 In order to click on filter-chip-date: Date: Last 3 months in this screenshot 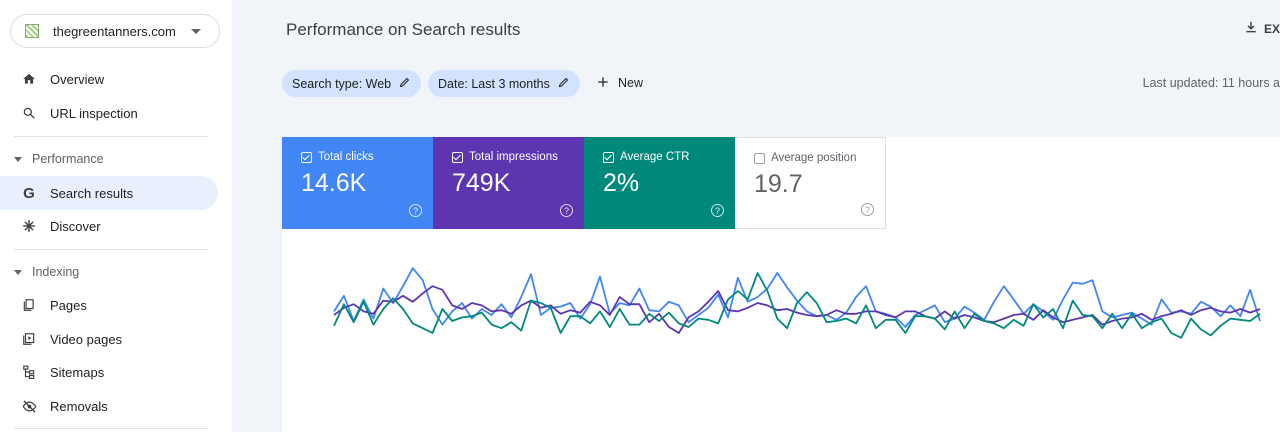, I will do `click(504, 83)`.